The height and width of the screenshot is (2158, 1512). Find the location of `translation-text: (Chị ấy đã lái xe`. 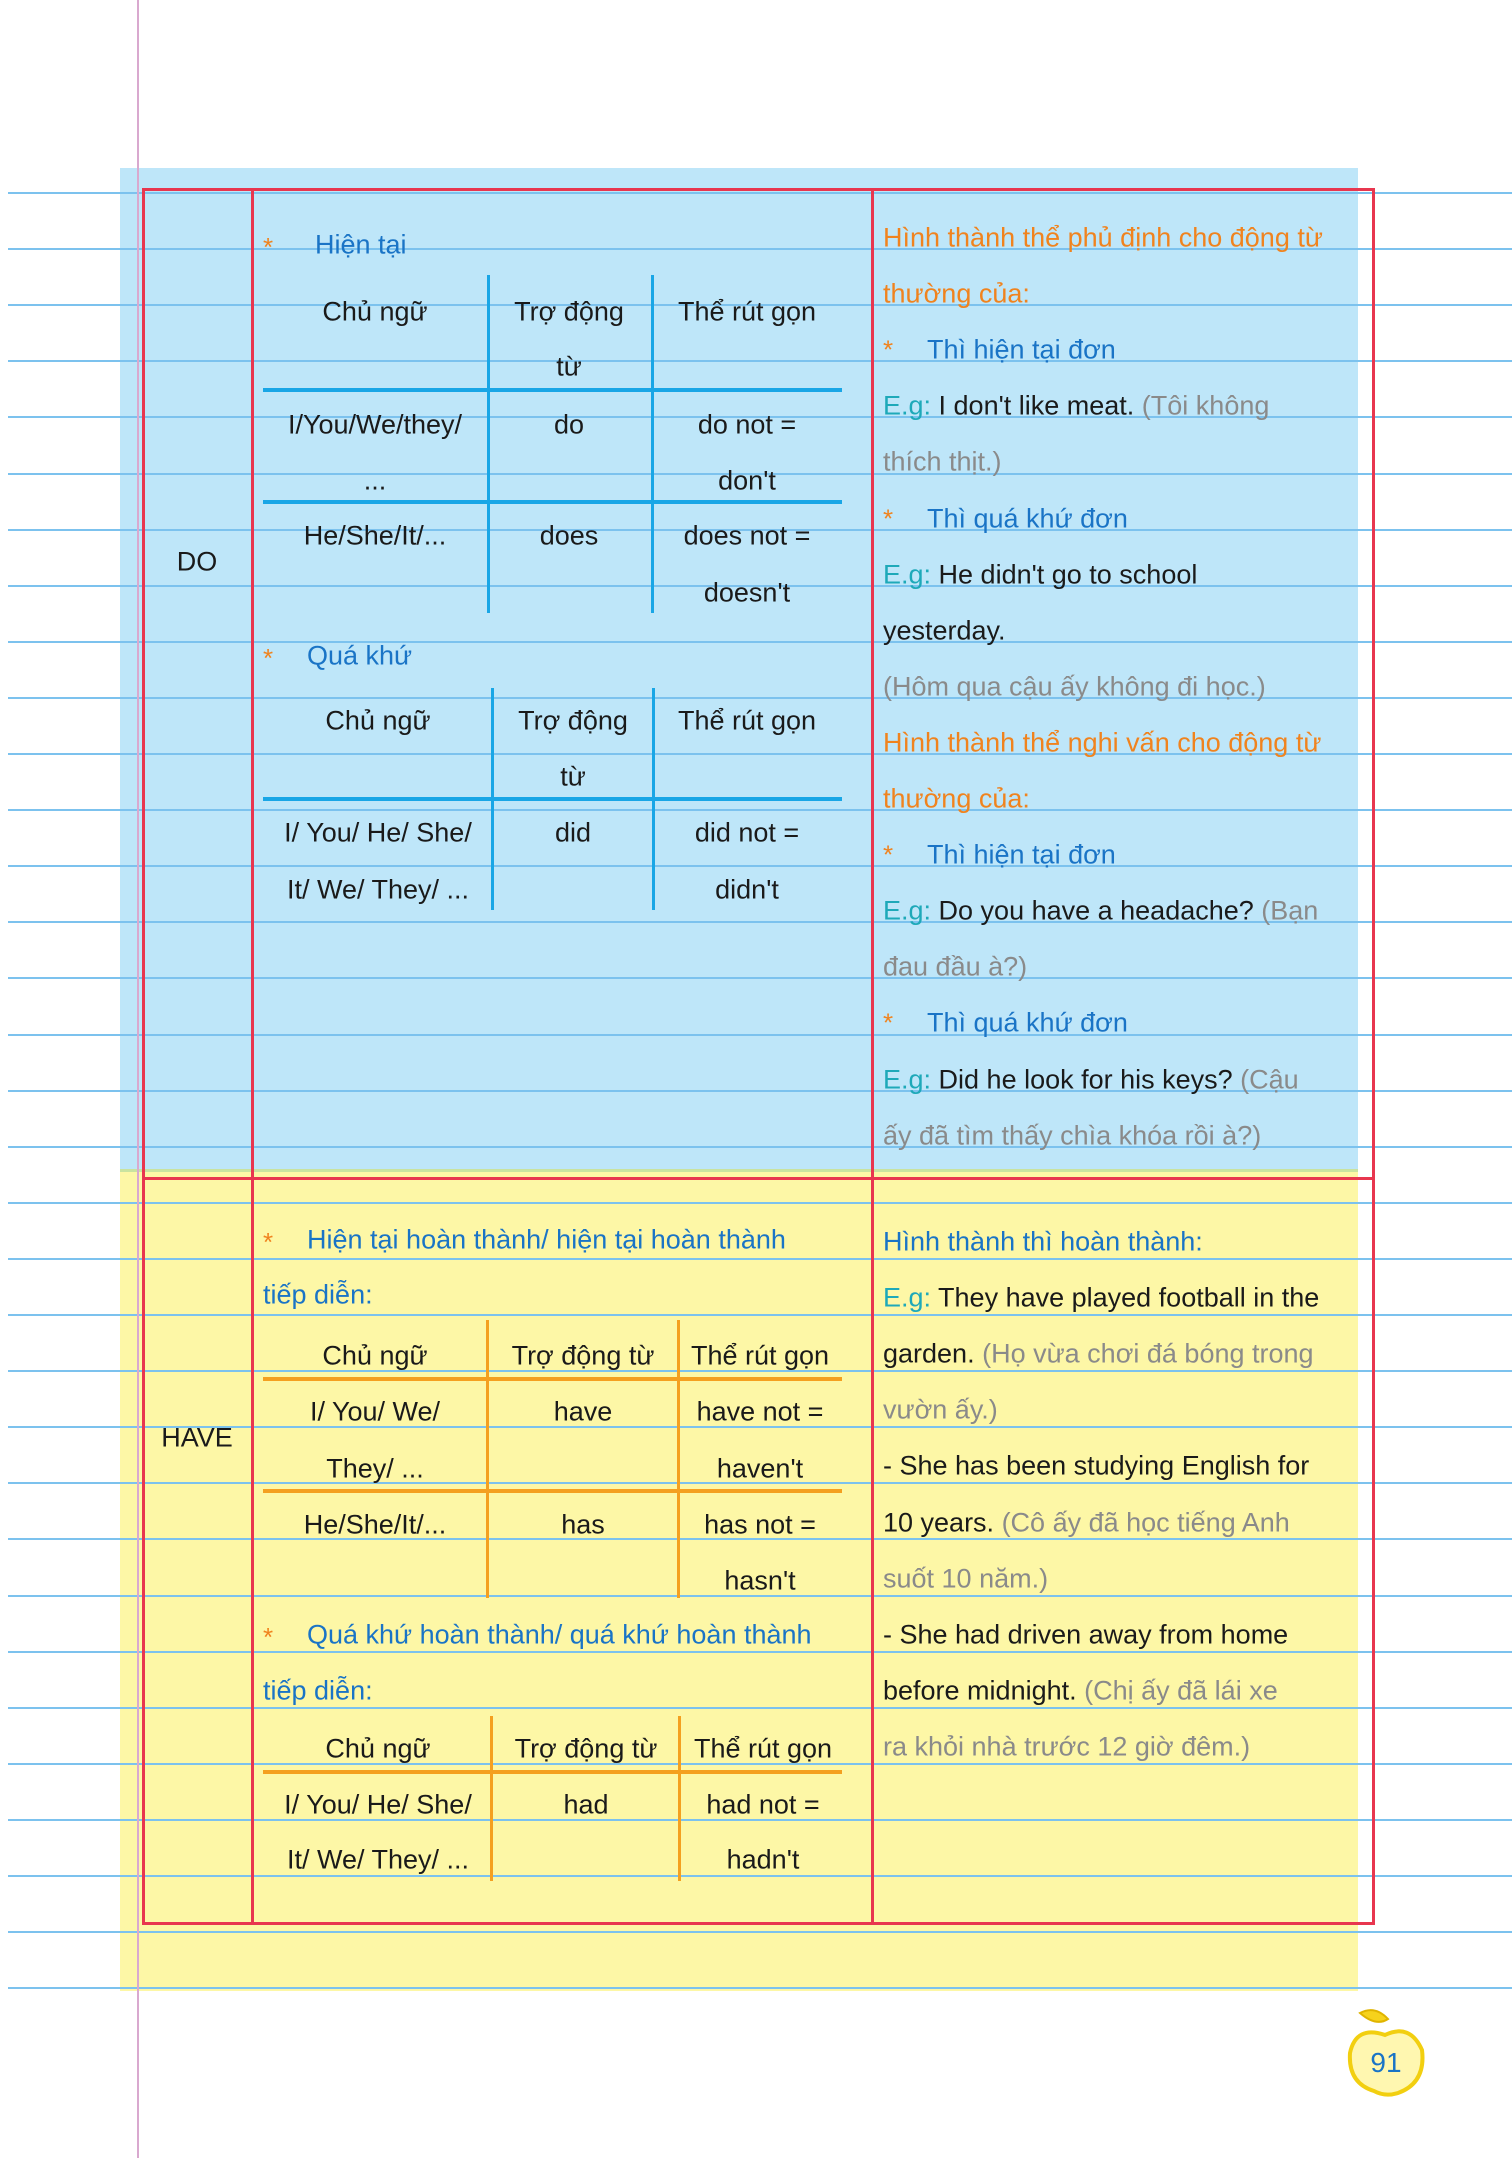

translation-text: (Chị ấy đã lái xe is located at coordinates (1177, 1690).